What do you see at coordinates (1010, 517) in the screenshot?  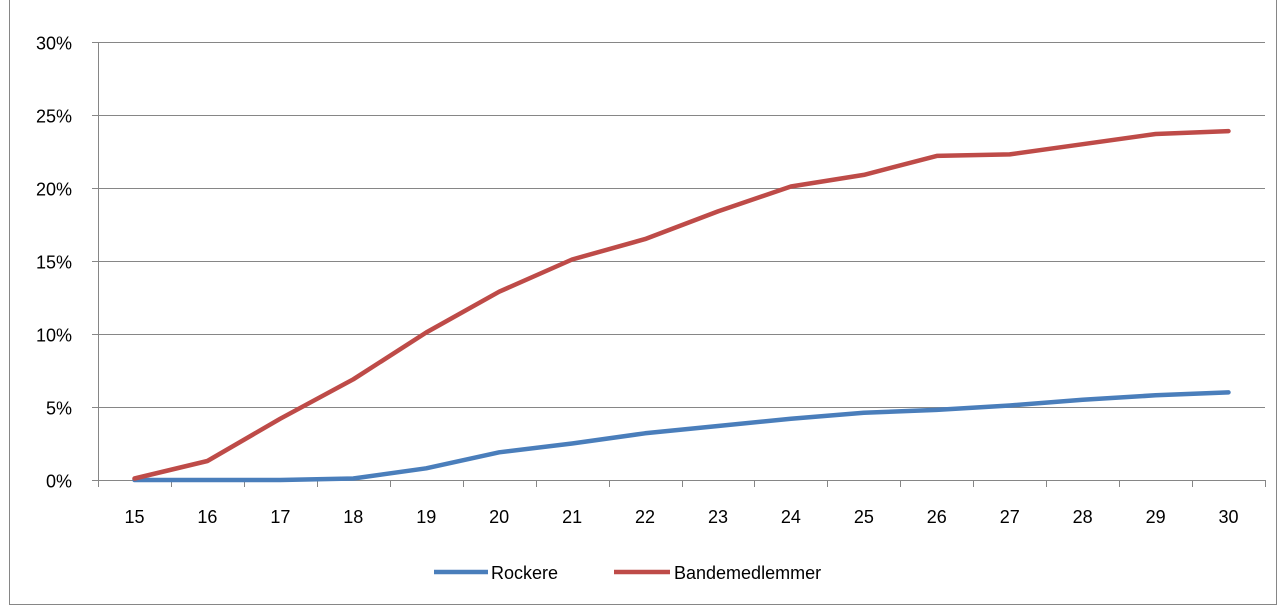 I see `x-tick-label: 27` at bounding box center [1010, 517].